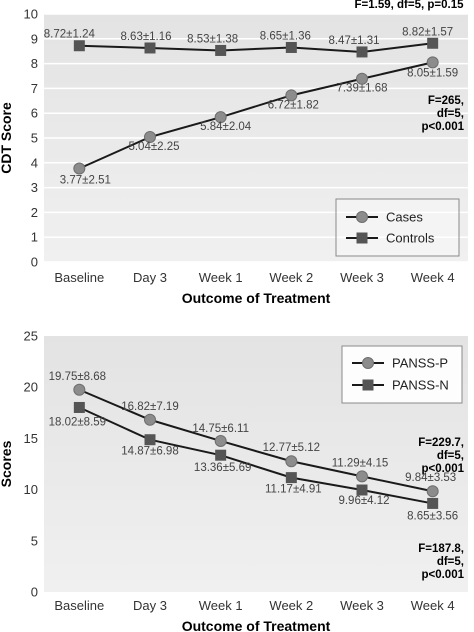  I want to click on data-label: 12.77±5.12, so click(291, 448).